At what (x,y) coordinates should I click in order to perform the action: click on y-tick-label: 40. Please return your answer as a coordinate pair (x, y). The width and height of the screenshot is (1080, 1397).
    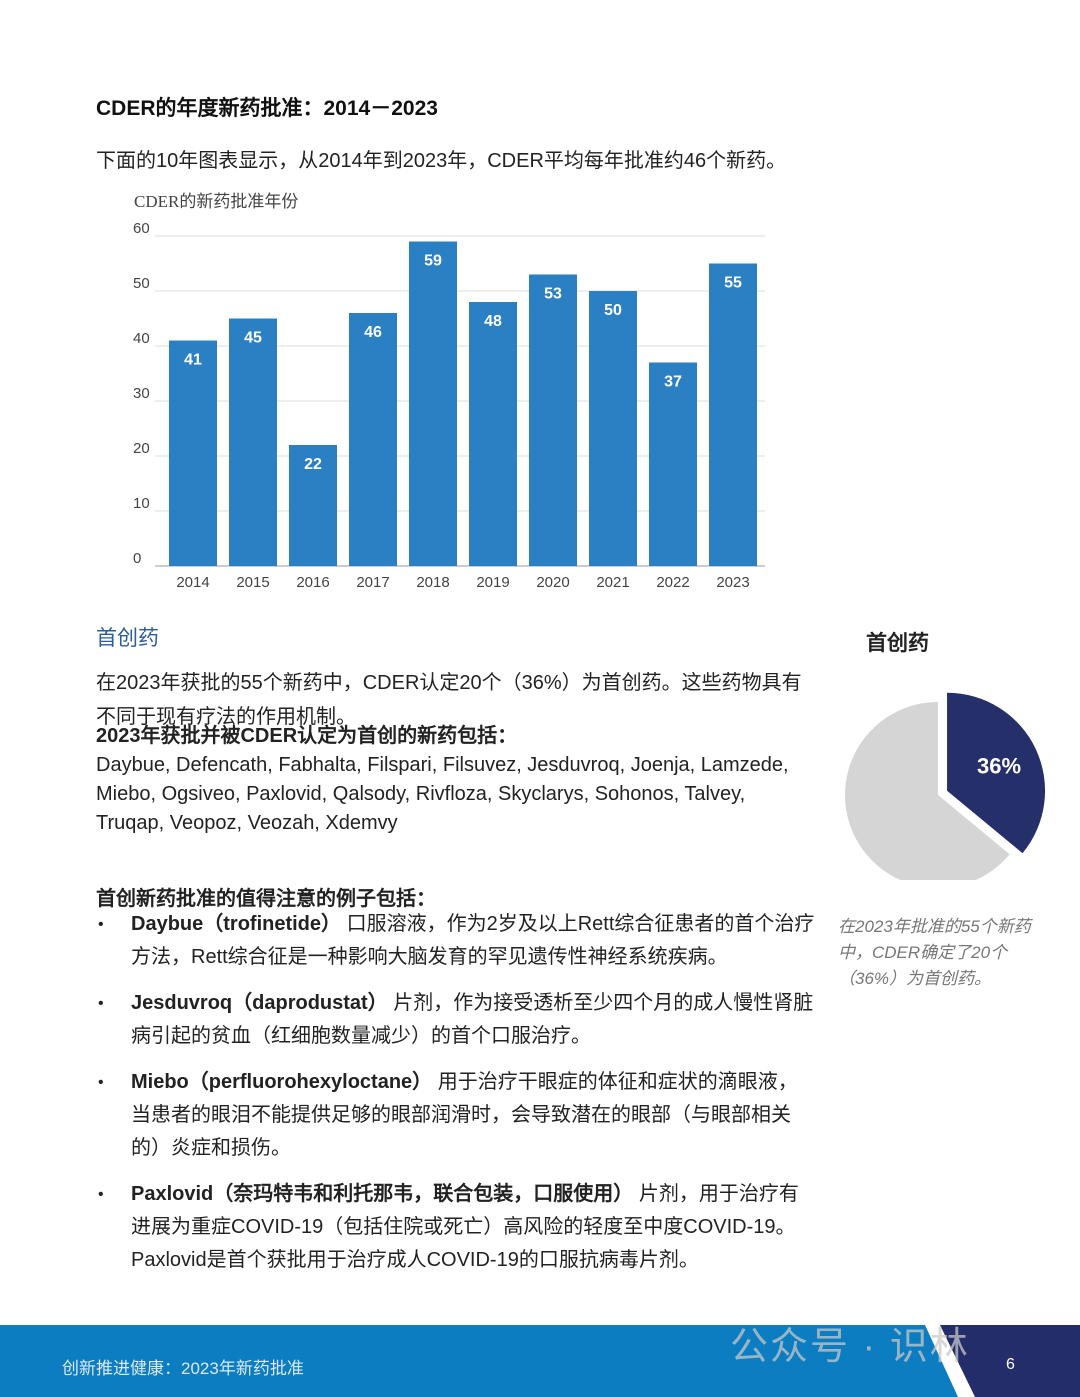
    Looking at the image, I should click on (141, 338).